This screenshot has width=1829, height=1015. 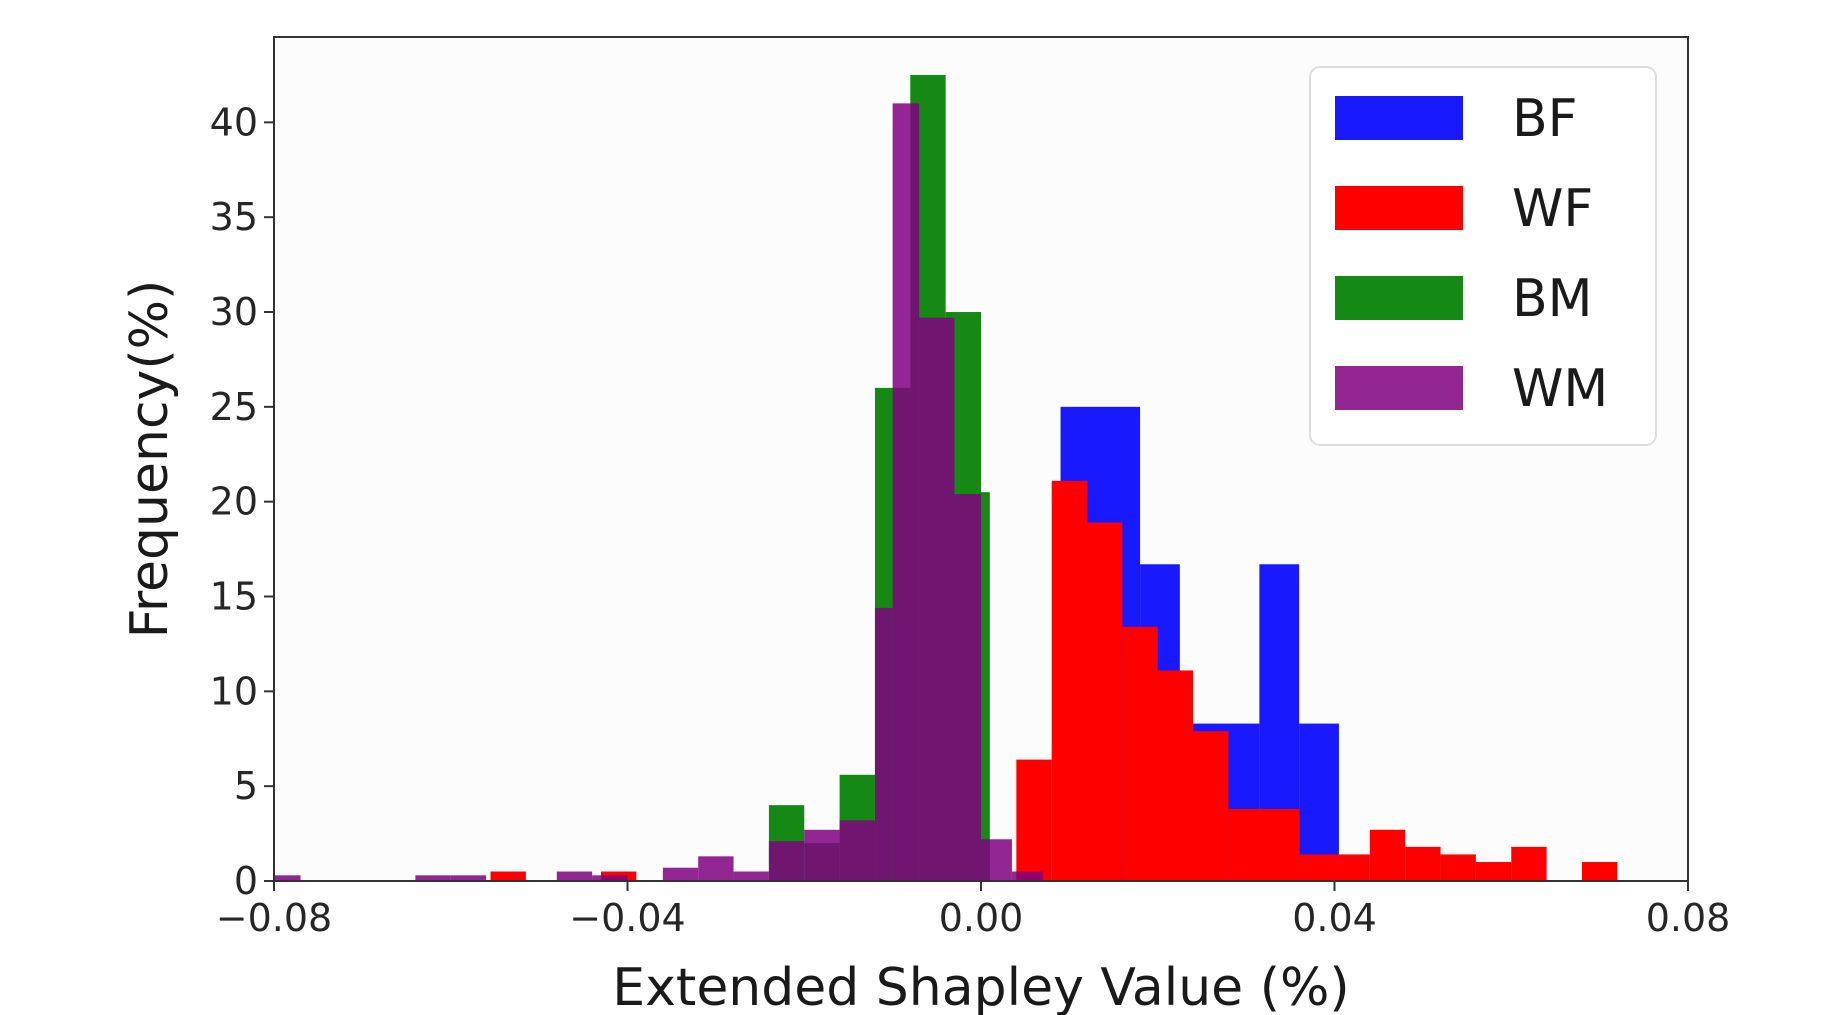 What do you see at coordinates (234, 597) in the screenshot?
I see `y-tick-label: 15` at bounding box center [234, 597].